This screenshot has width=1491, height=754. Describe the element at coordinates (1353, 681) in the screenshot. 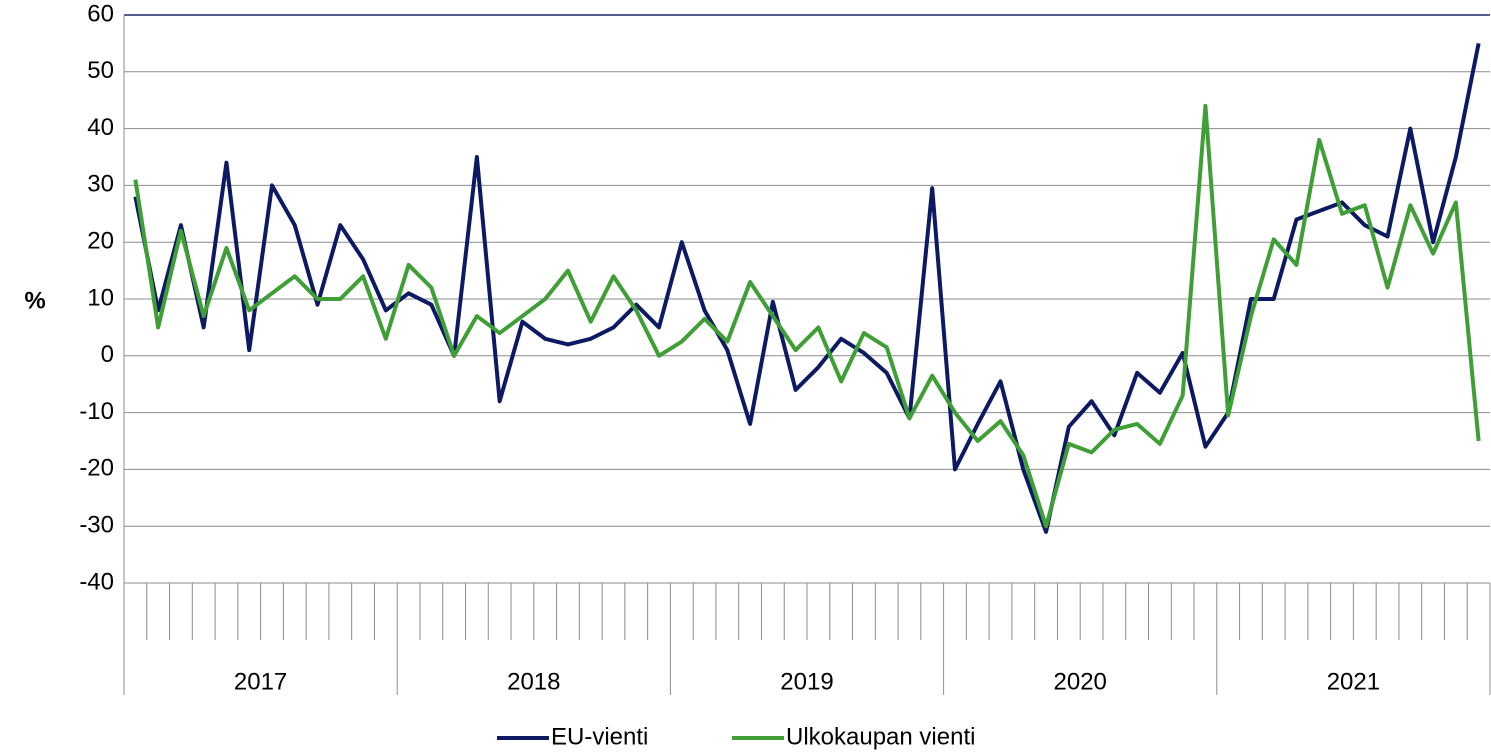

I see `year-label: 2021` at that location.